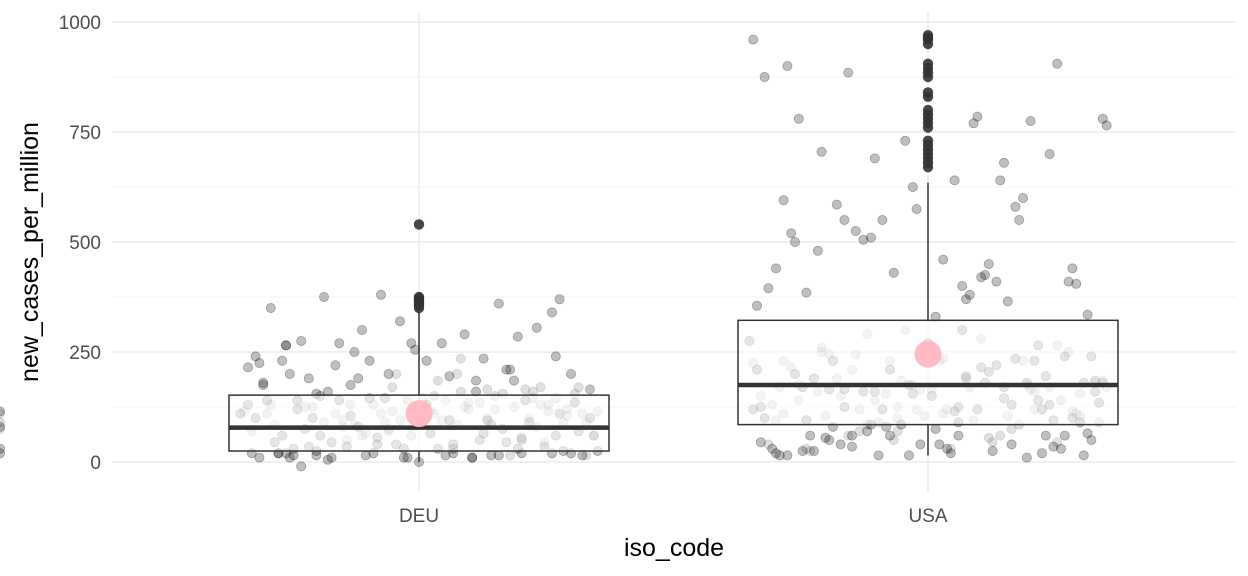 Image resolution: width=1248 pixels, height=576 pixels. I want to click on y-tick-label: 1000, so click(80, 23).